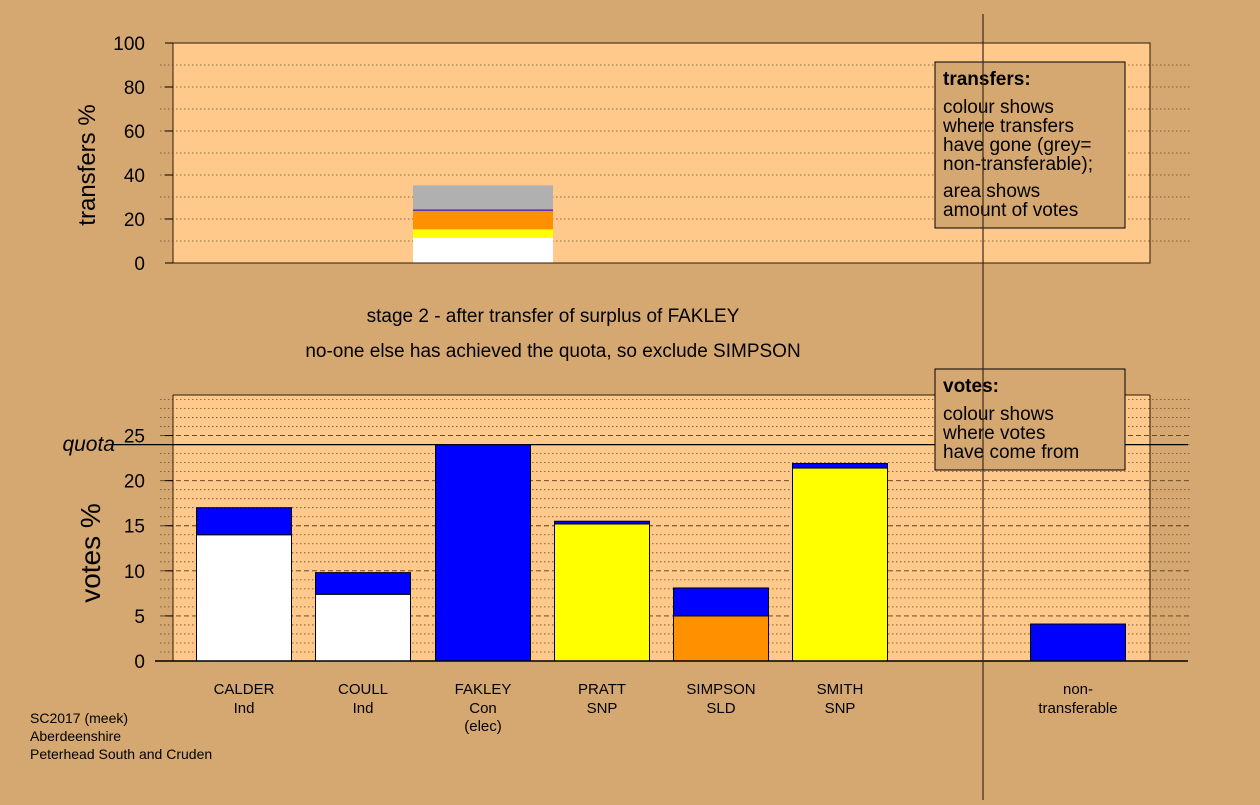 The image size is (1260, 805). Describe the element at coordinates (483, 689) in the screenshot. I see `category-label: FAKLEY` at that location.